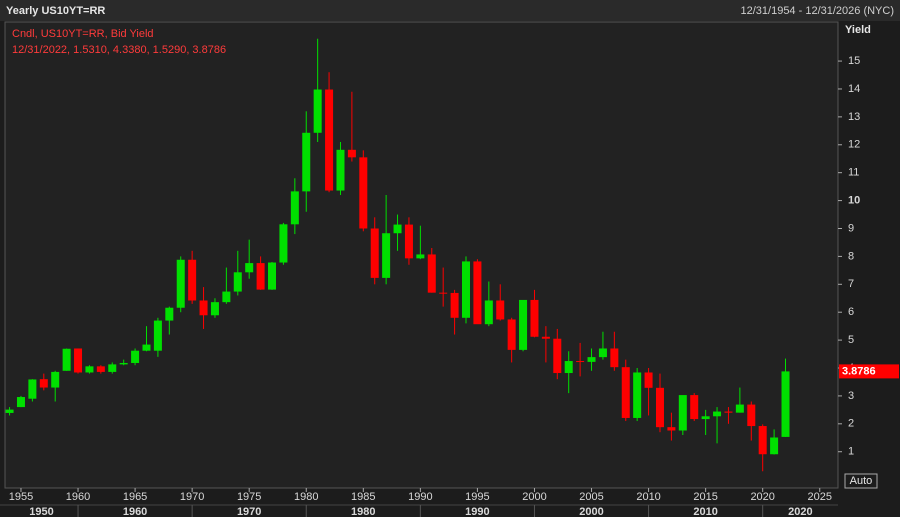  Describe the element at coordinates (851, 256) in the screenshot. I see `y-tick-label: 8` at that location.